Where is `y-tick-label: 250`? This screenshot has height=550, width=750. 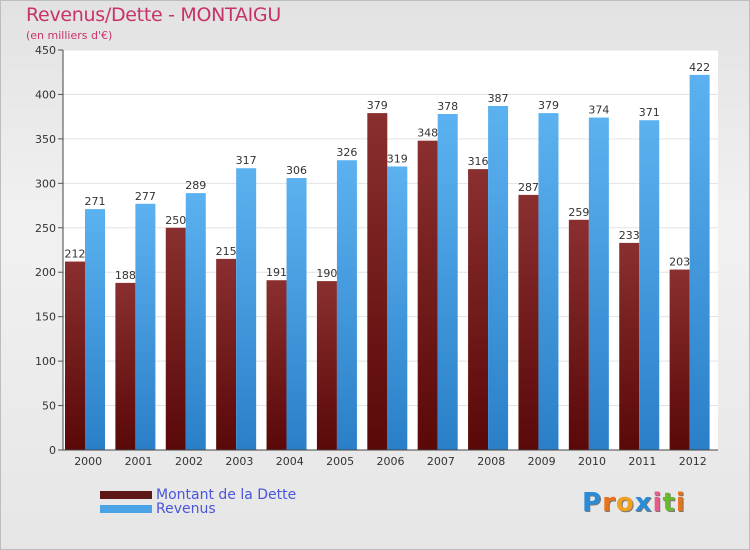 y-tick-label: 250 is located at coordinates (45, 228).